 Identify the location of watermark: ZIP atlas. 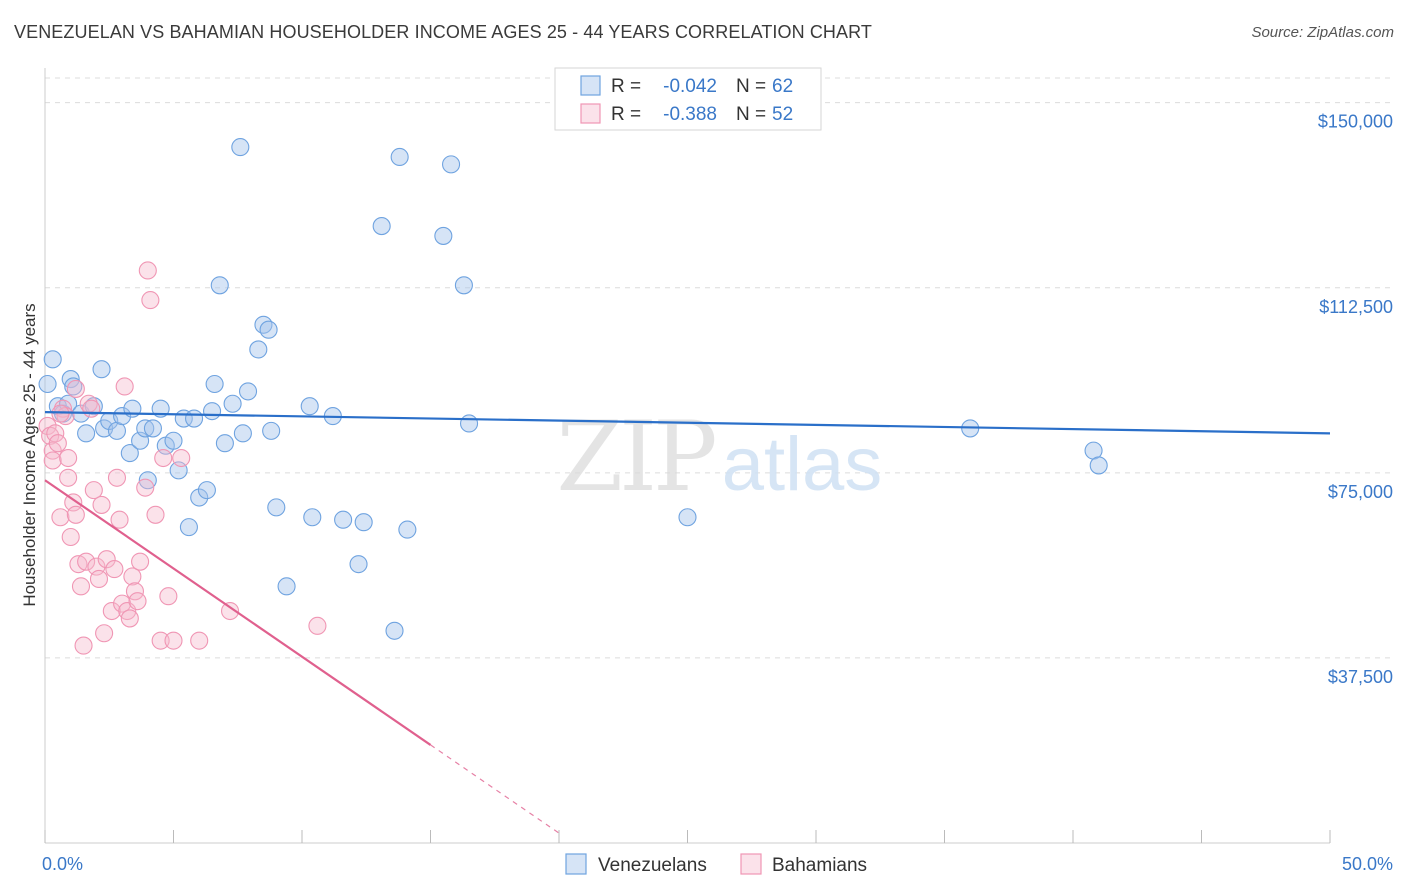
(719, 457).